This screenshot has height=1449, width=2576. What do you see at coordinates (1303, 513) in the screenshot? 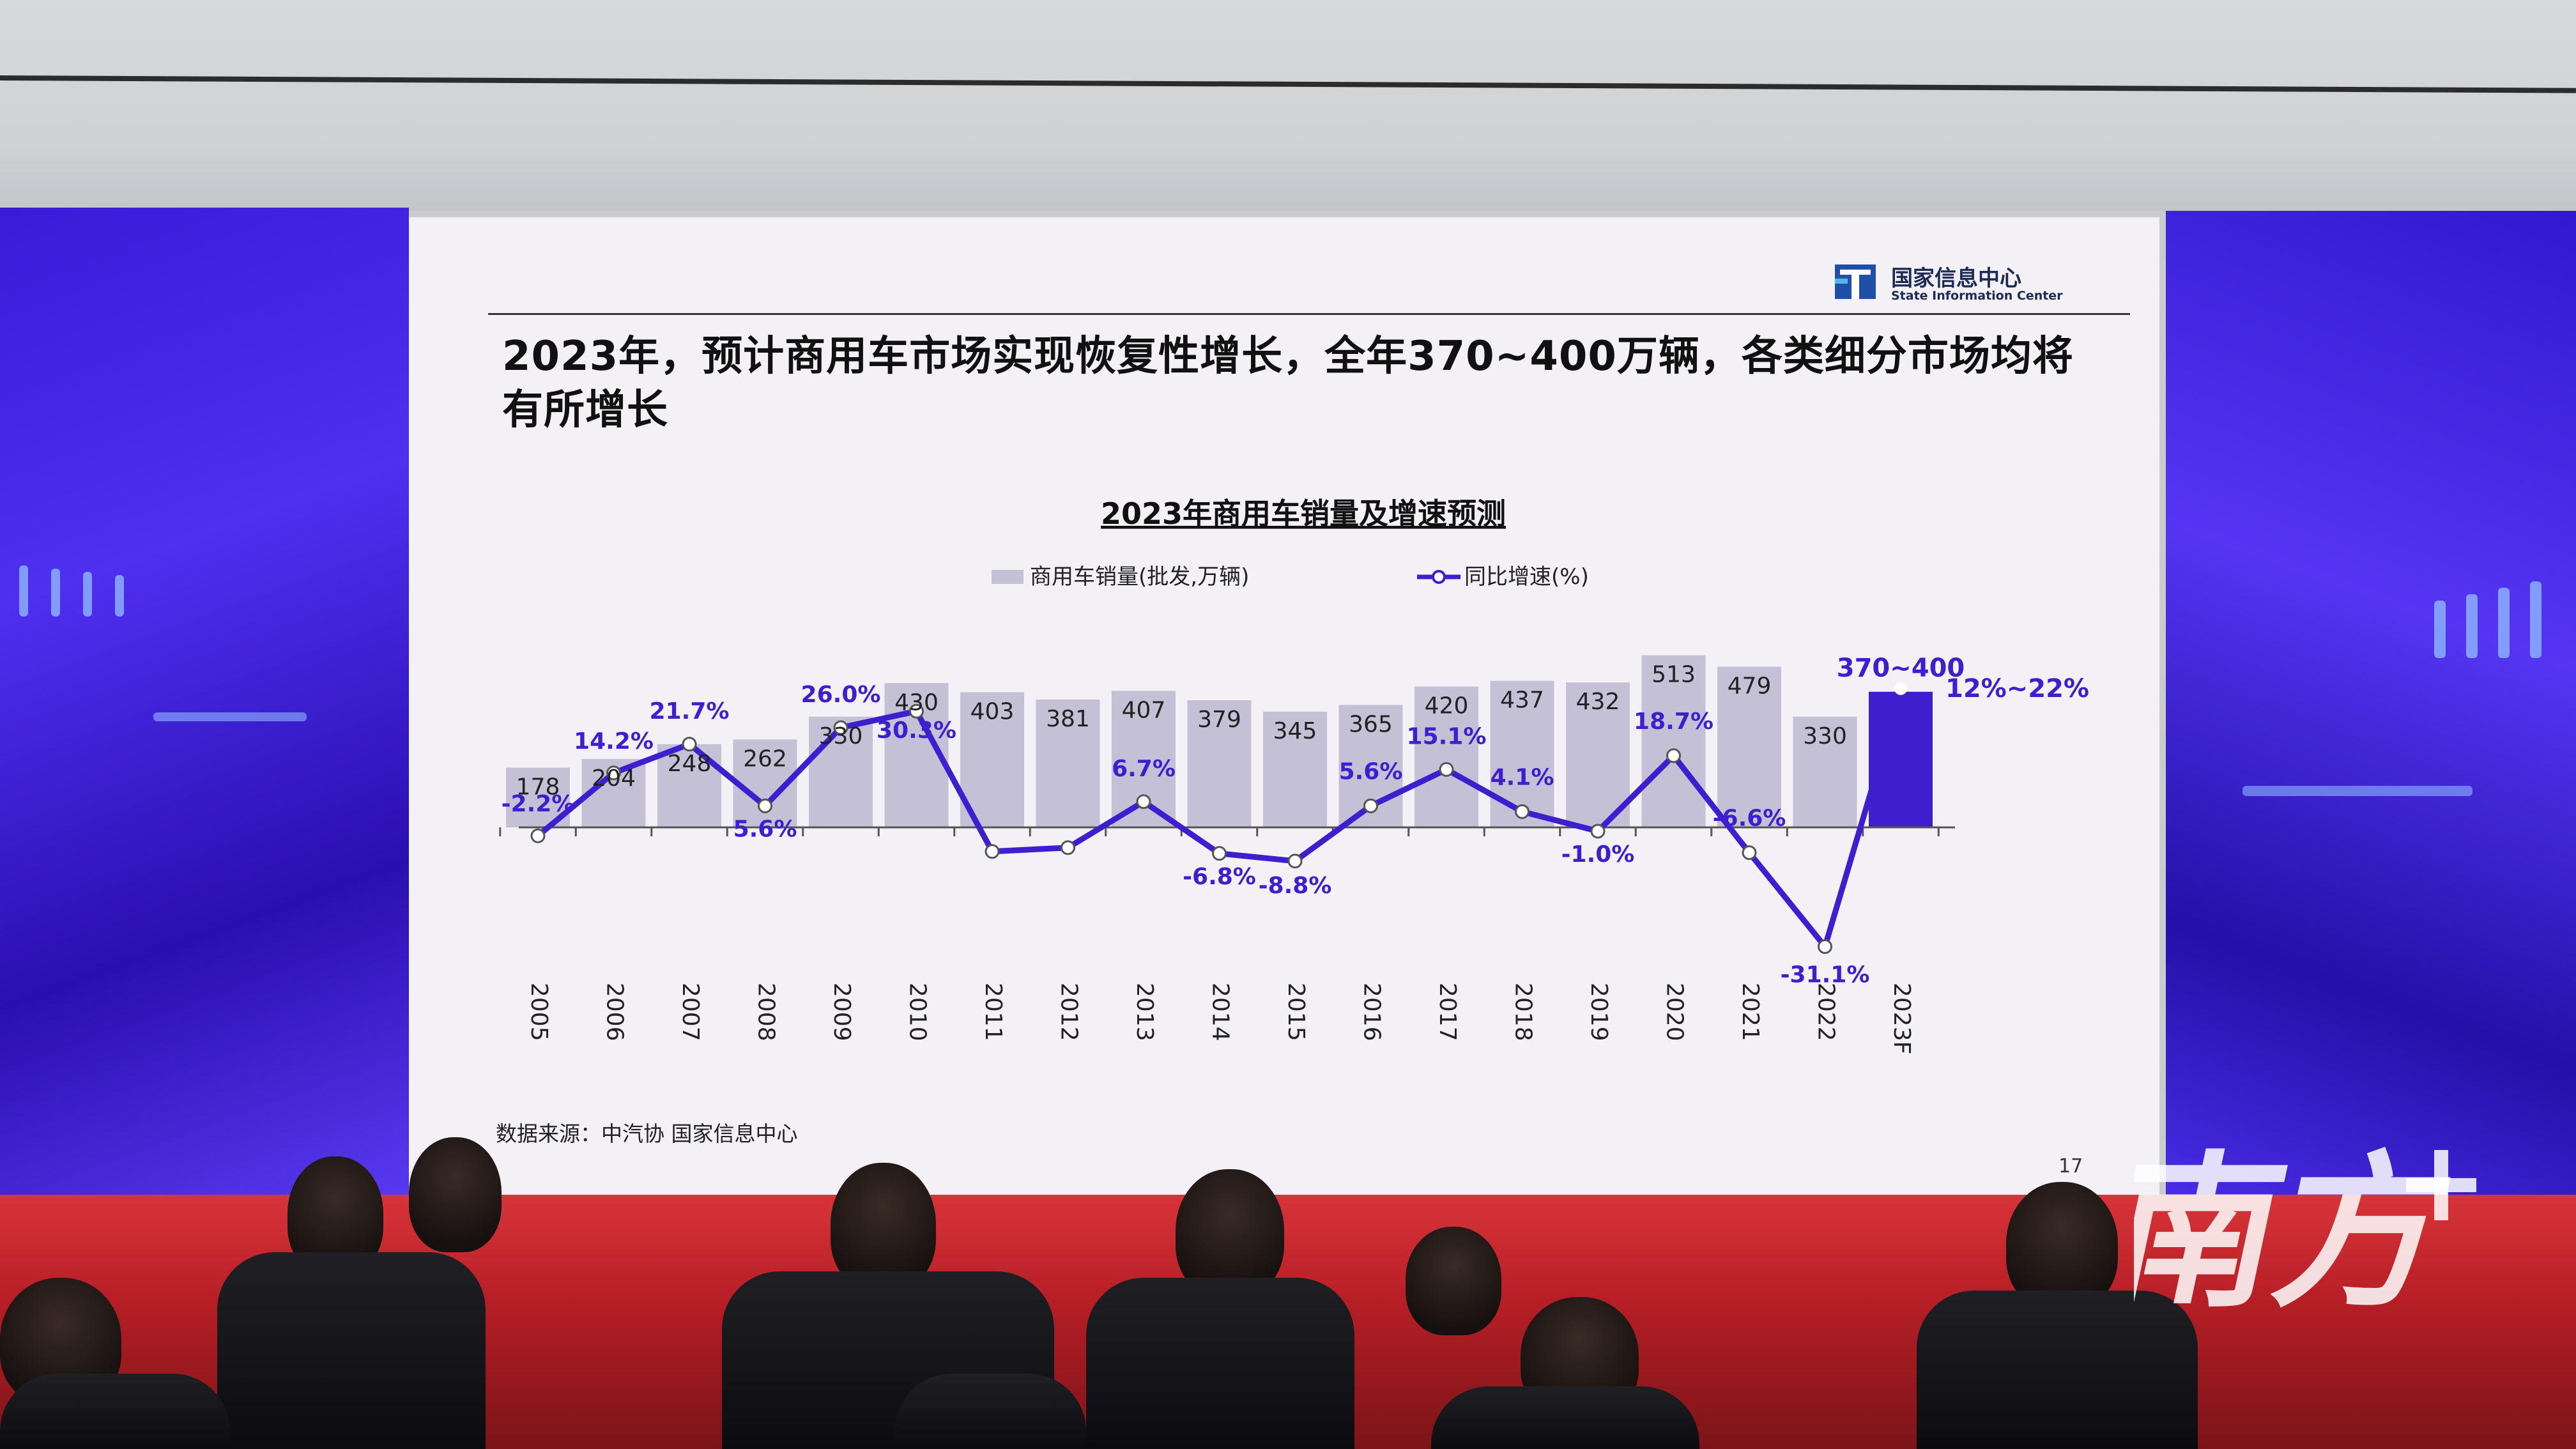
I see `chart-title: 2023年商用车销量及增速预测` at bounding box center [1303, 513].